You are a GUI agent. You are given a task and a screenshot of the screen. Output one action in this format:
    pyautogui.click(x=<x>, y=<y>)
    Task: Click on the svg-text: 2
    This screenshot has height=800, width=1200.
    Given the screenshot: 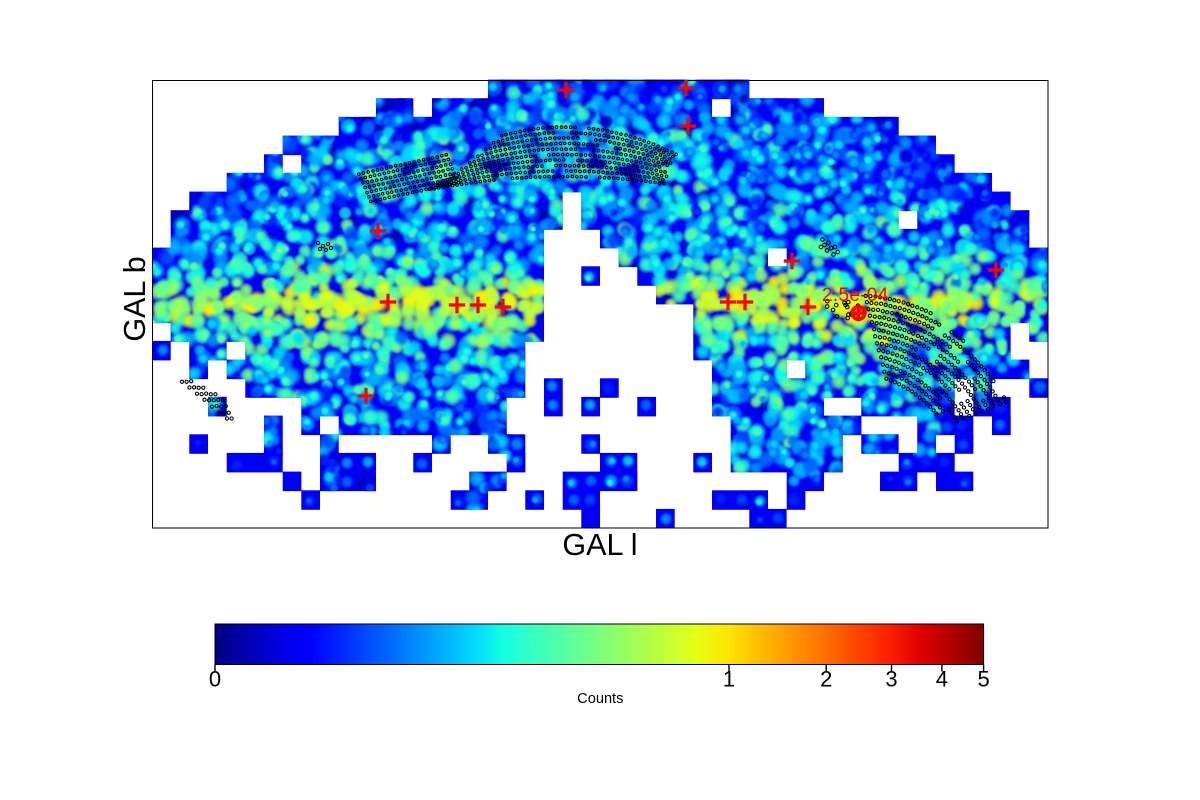 What is the action you would take?
    pyautogui.click(x=826, y=679)
    